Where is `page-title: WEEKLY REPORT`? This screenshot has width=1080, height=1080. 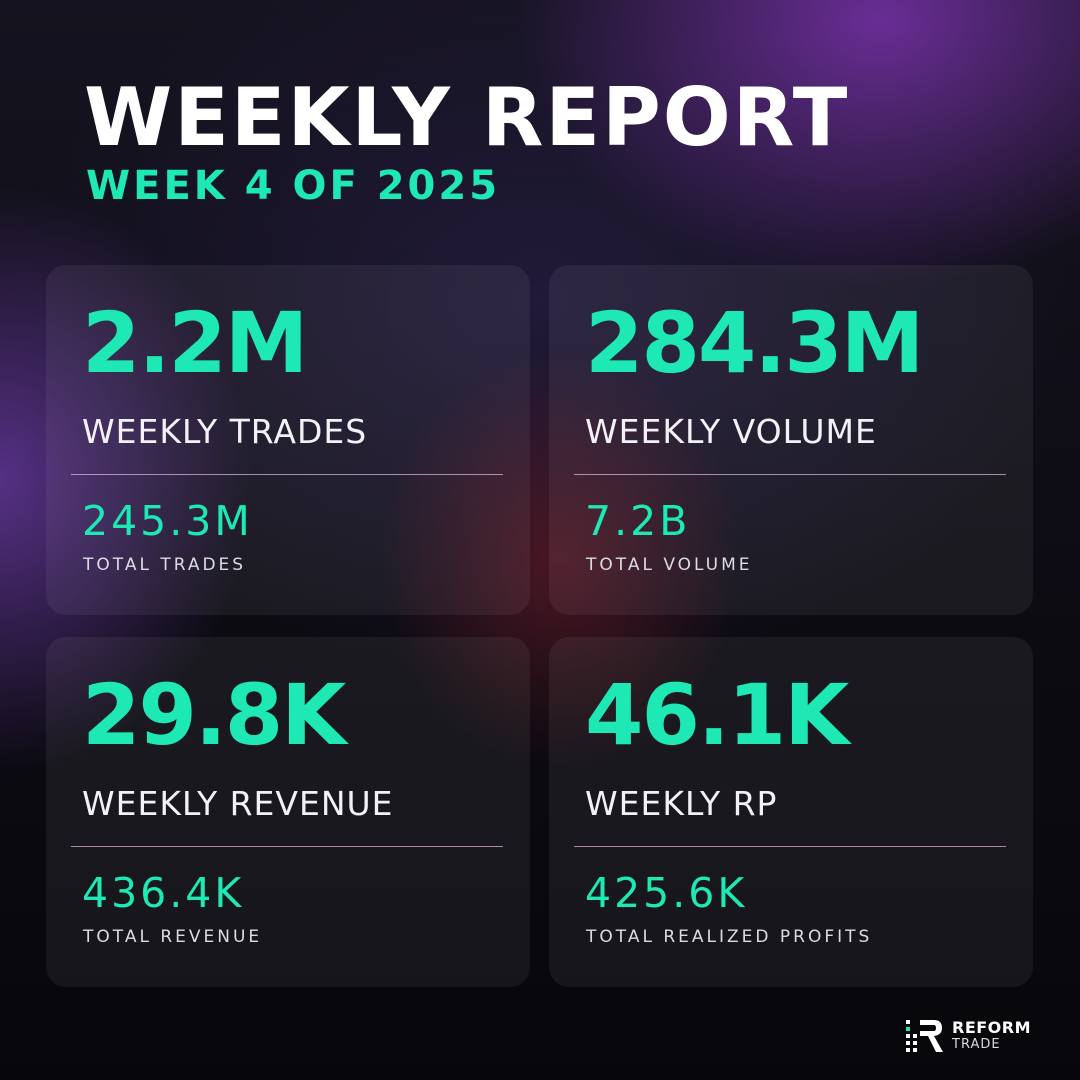
page-title: WEEKLY REPORT is located at coordinates (467, 117).